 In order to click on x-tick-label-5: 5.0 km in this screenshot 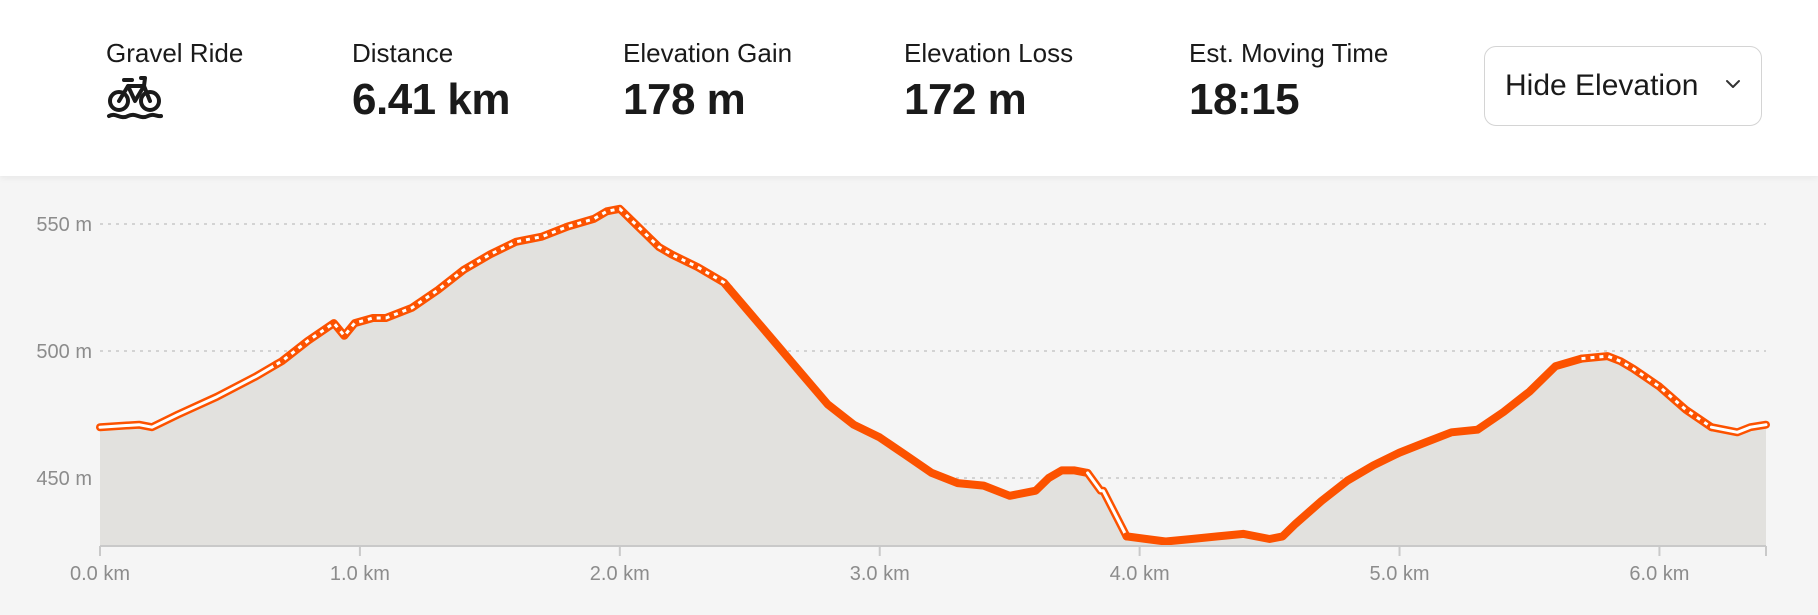, I will do `click(1400, 574)`.